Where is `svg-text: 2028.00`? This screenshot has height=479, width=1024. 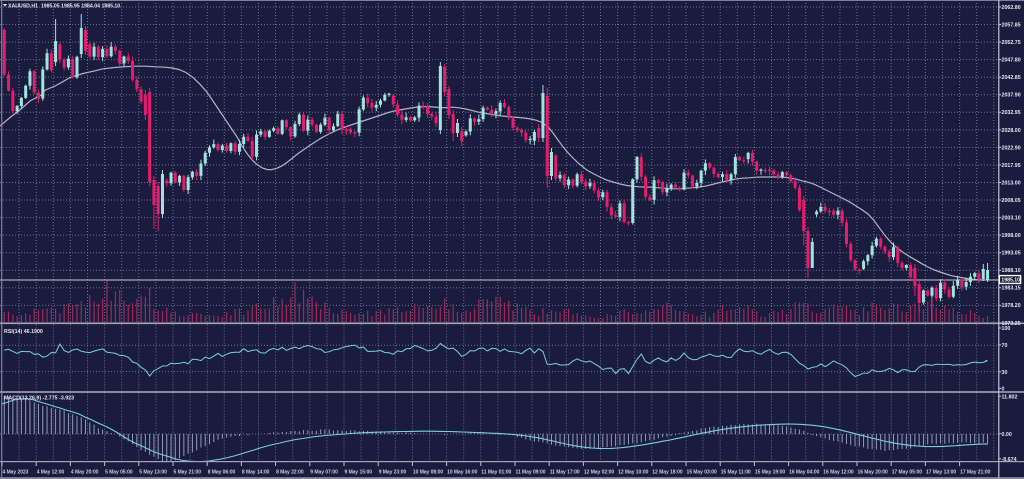
svg-text: 2028.00 is located at coordinates (1011, 131).